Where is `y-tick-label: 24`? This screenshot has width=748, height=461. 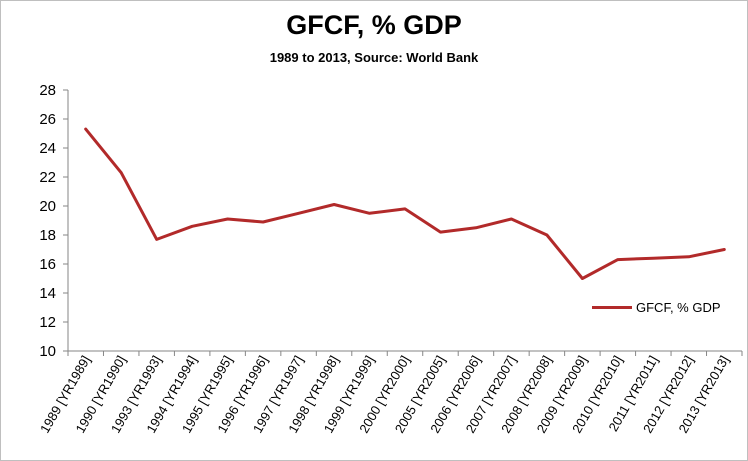 y-tick-label: 24 is located at coordinates (47, 148).